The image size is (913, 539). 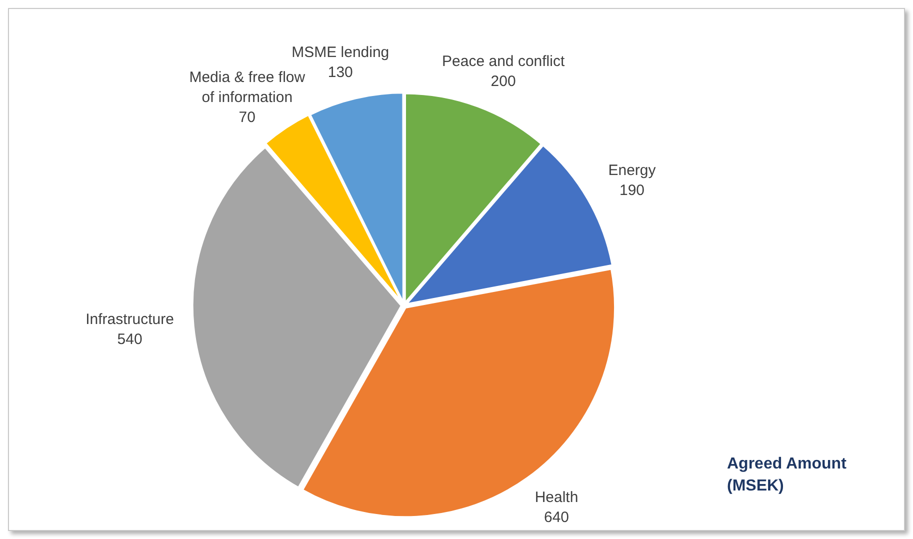 I want to click on slice-label: Energy, so click(x=632, y=171).